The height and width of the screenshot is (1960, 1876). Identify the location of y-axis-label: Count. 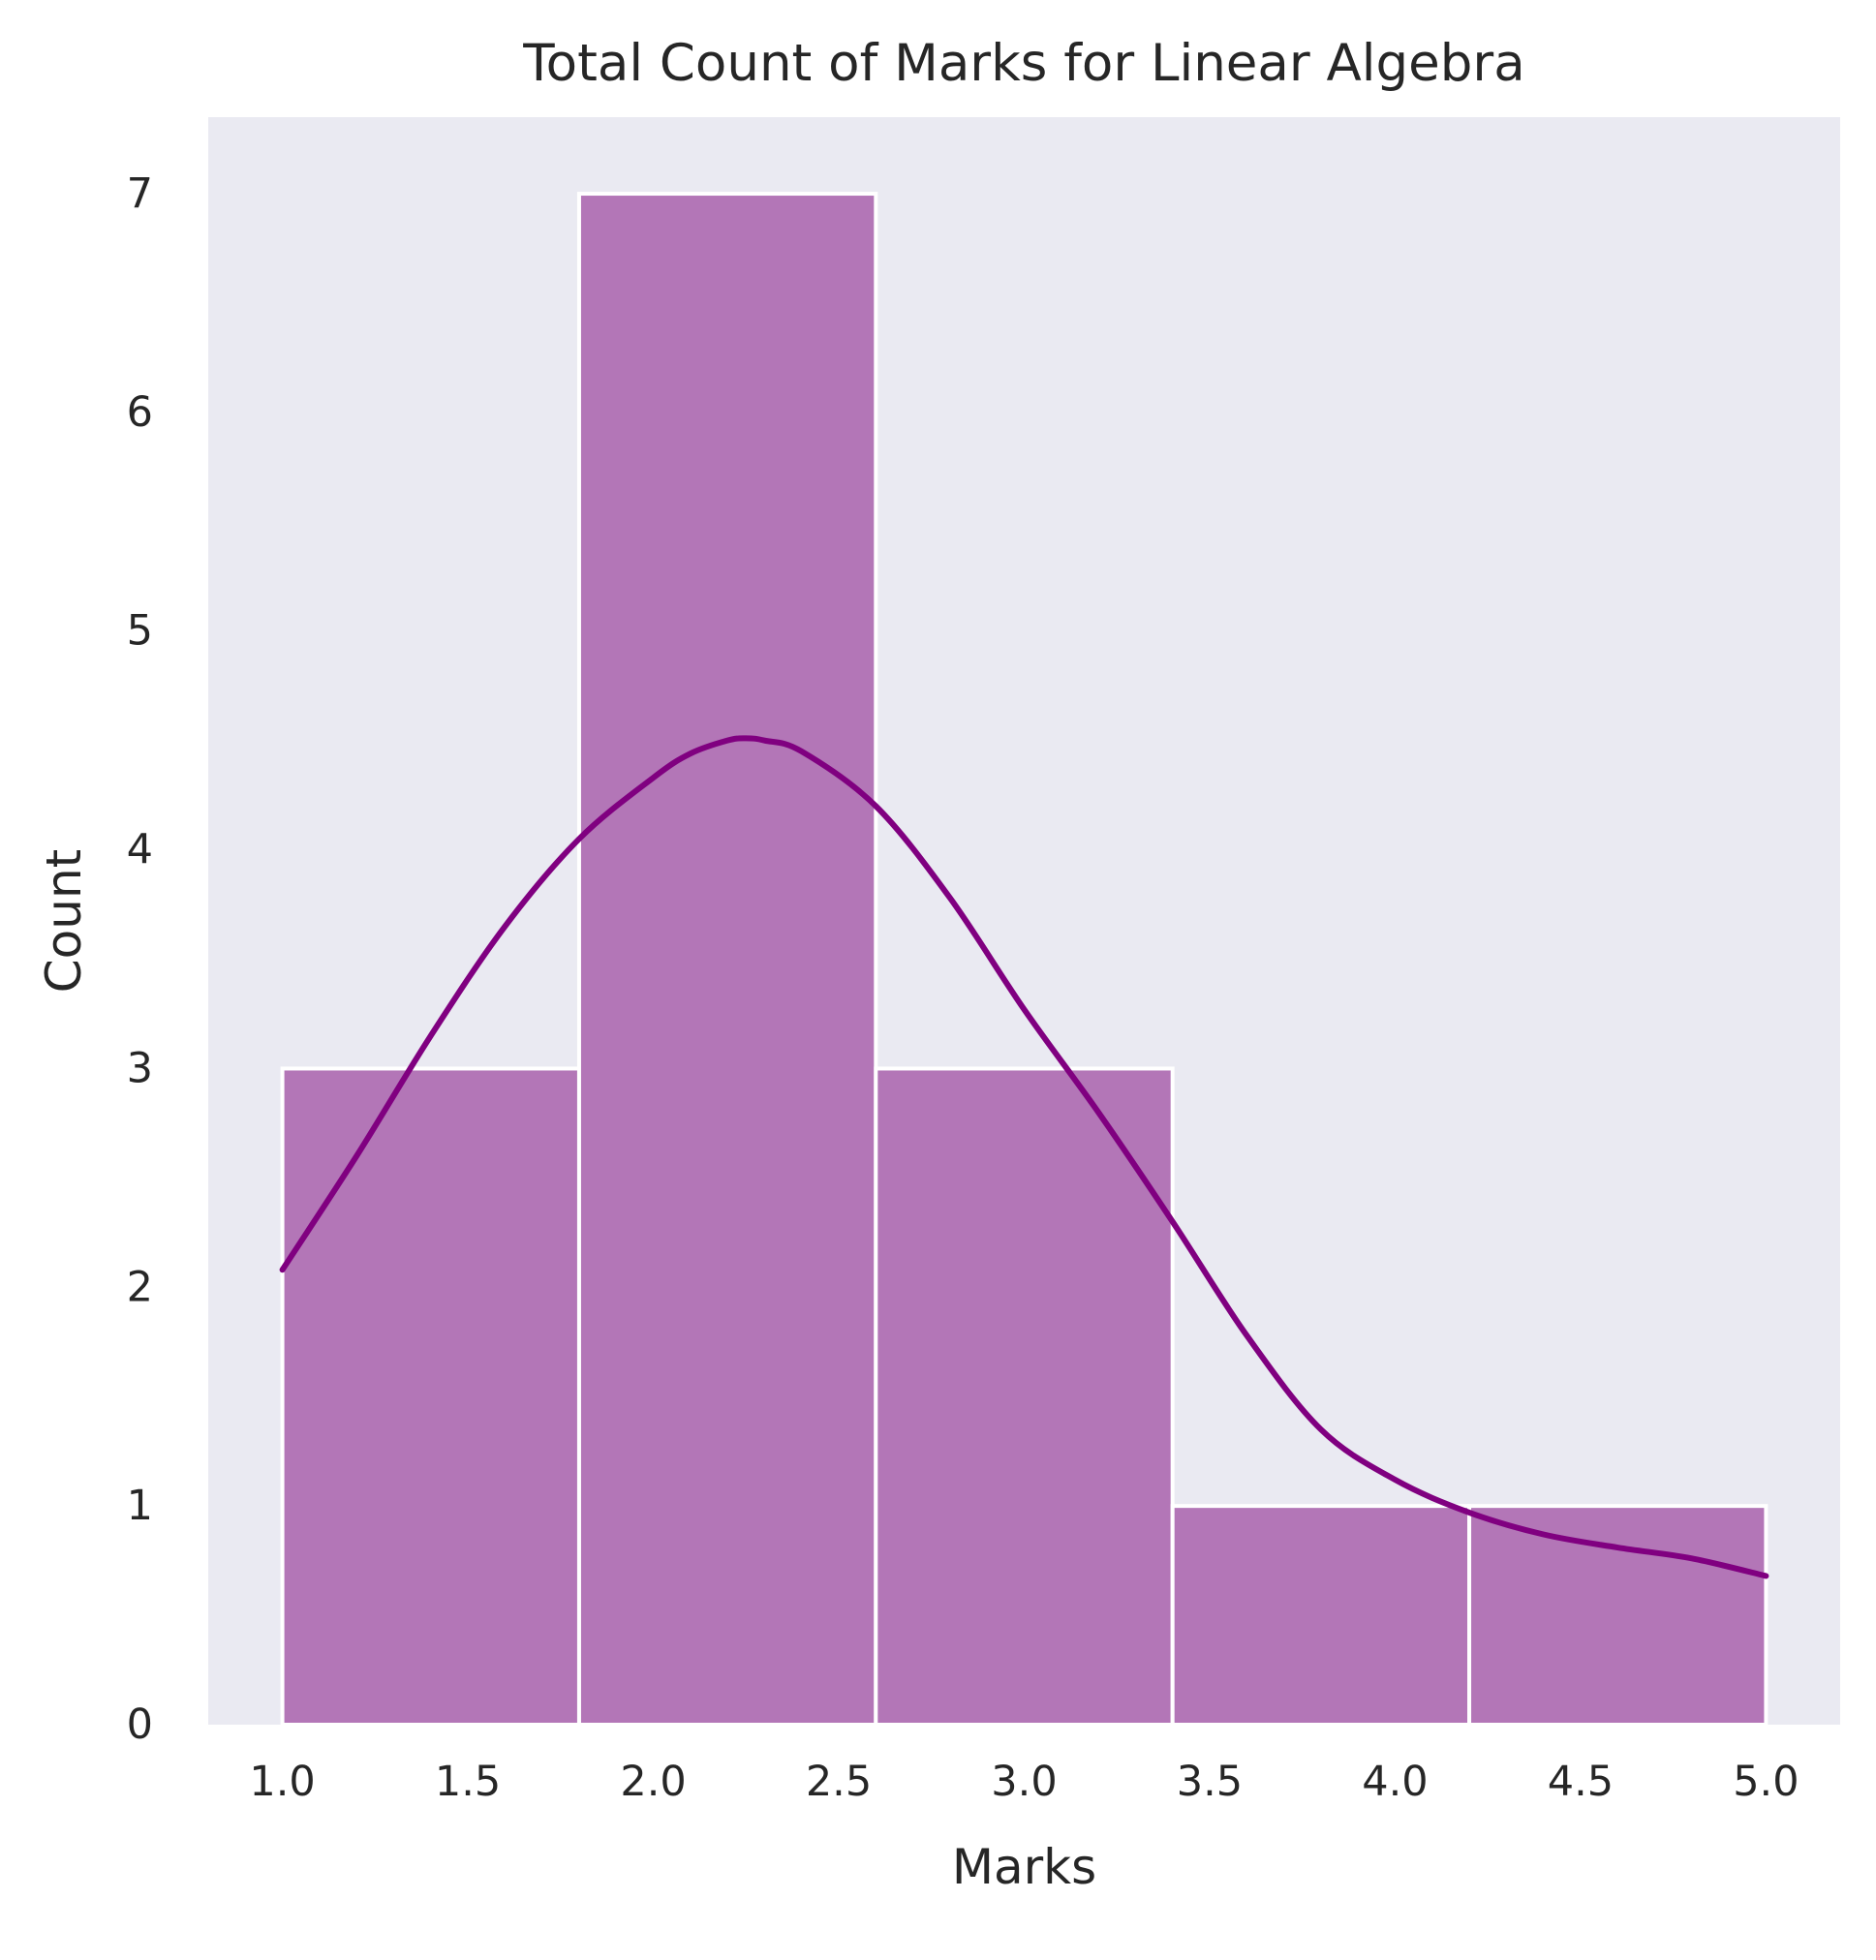
(64, 921).